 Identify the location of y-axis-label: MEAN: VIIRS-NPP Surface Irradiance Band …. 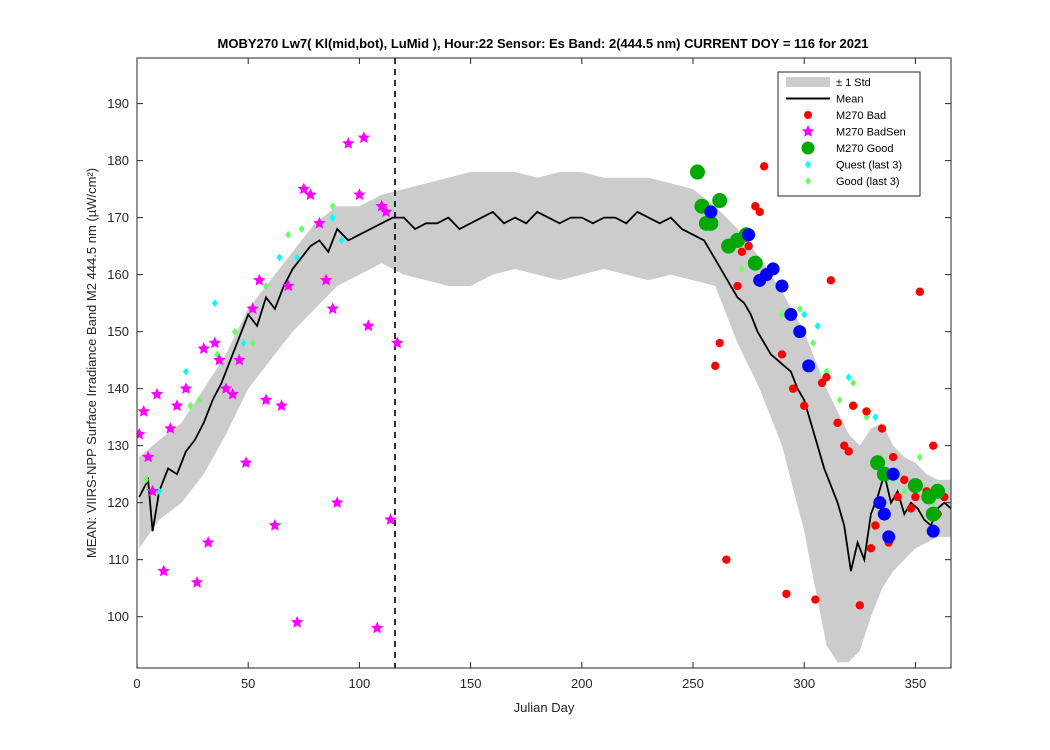
(91, 363).